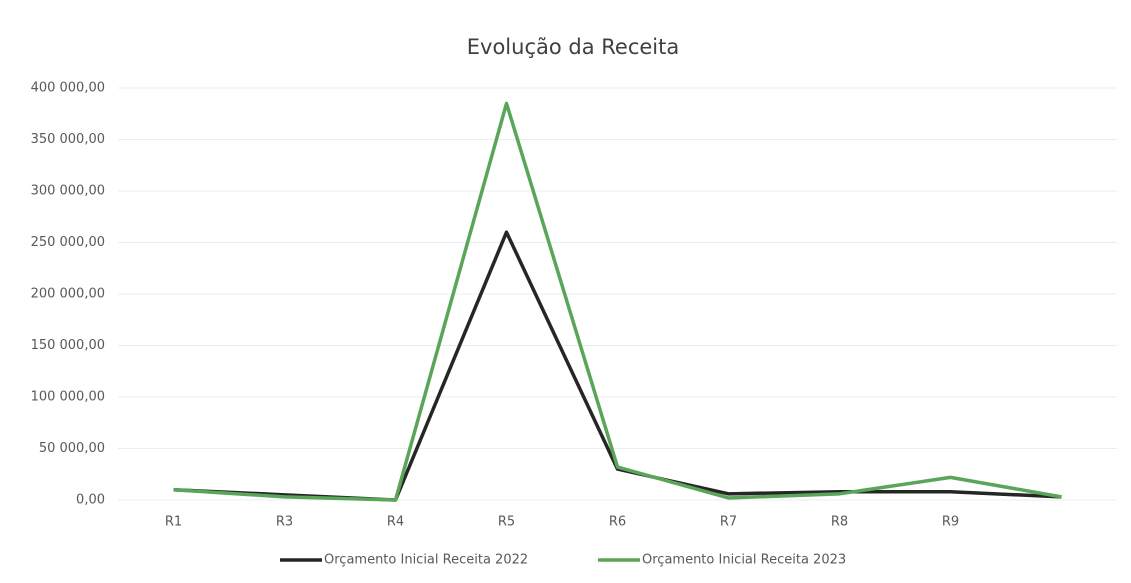 The width and height of the screenshot is (1131, 583). I want to click on y-tick-label: 0,00, so click(90, 500).